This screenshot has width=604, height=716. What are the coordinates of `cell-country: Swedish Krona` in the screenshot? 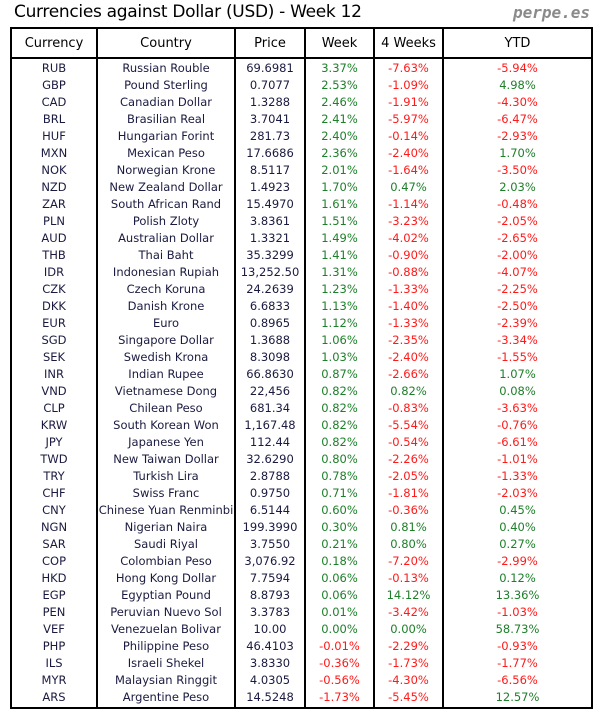 It's located at (166, 357).